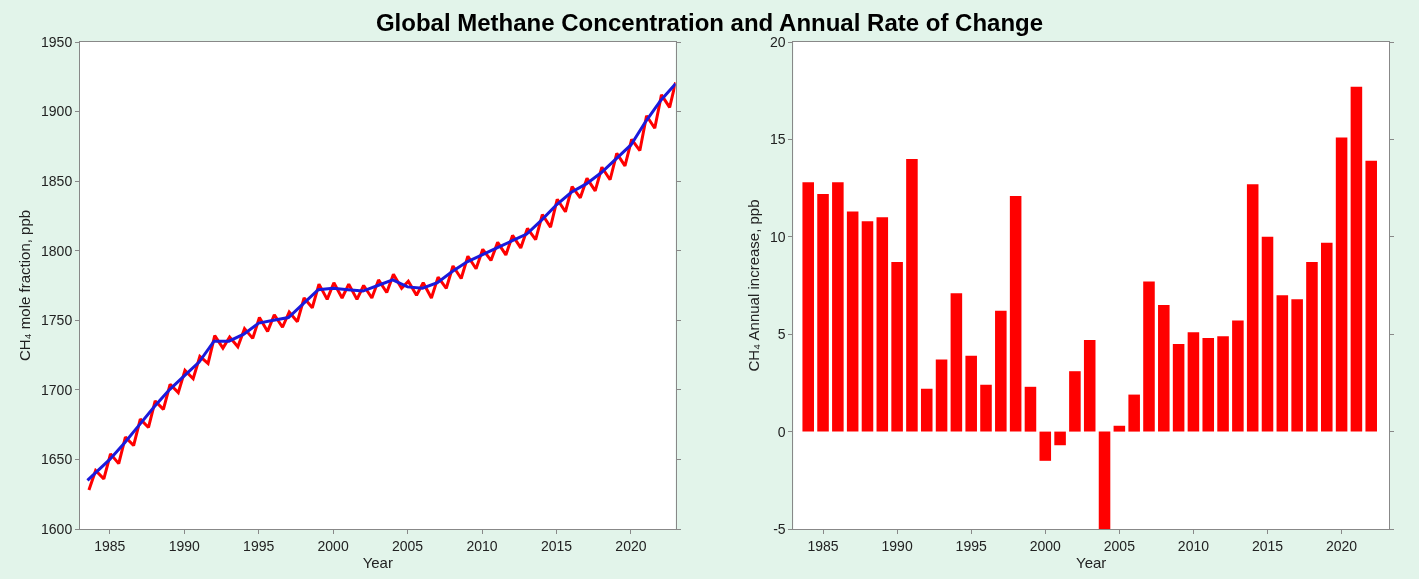 Image resolution: width=1419 pixels, height=579 pixels. What do you see at coordinates (781, 334) in the screenshot?
I see `y-tick-label: 5` at bounding box center [781, 334].